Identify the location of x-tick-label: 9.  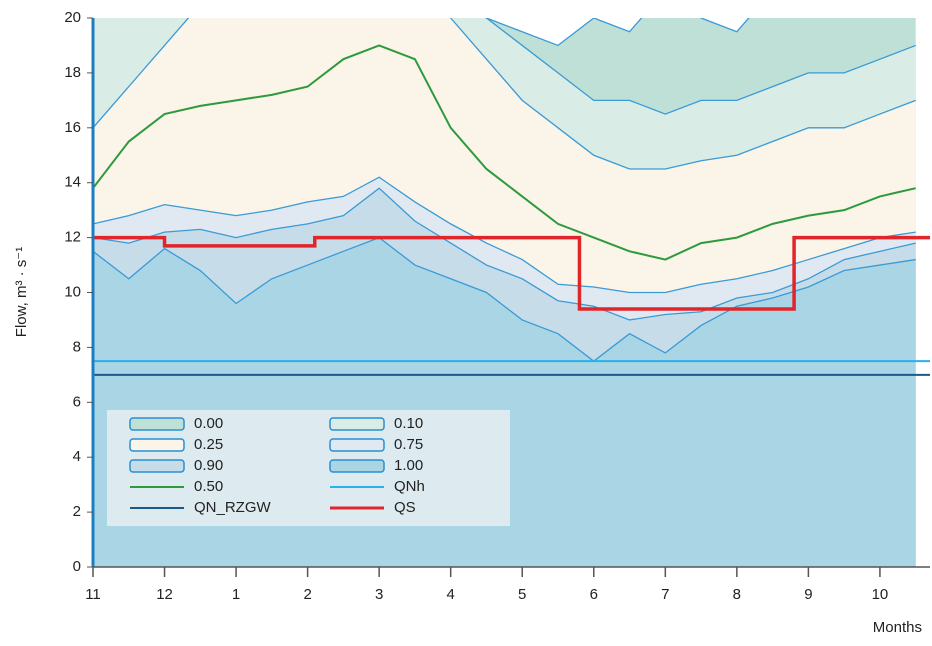
(808, 594).